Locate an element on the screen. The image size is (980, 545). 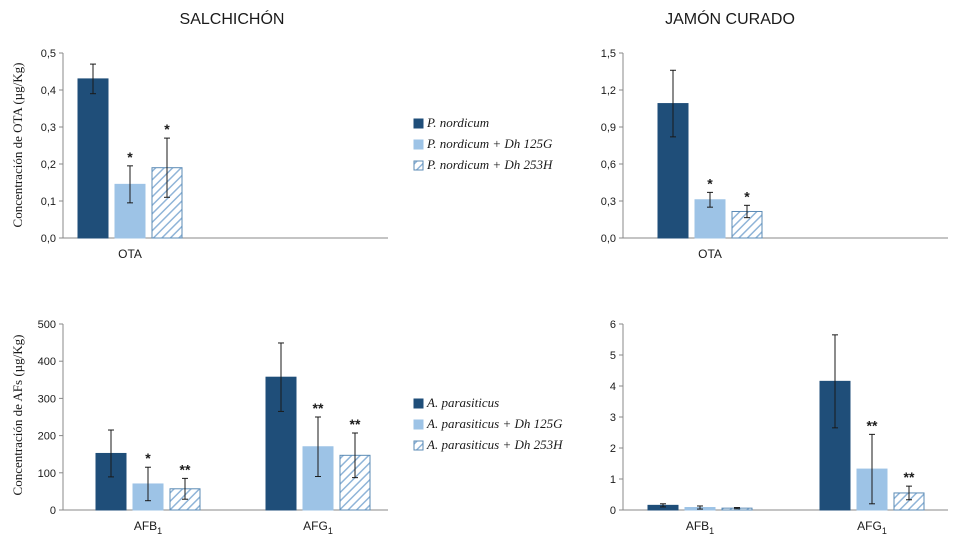
y-tick-label: 0,9 is located at coordinates (608, 128).